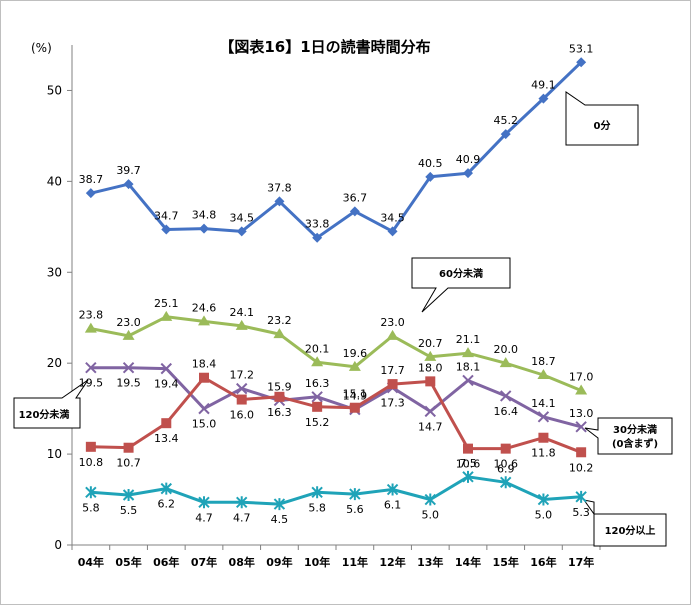 This screenshot has height=605, width=691. I want to click on data-label: 10.7, so click(128, 463).